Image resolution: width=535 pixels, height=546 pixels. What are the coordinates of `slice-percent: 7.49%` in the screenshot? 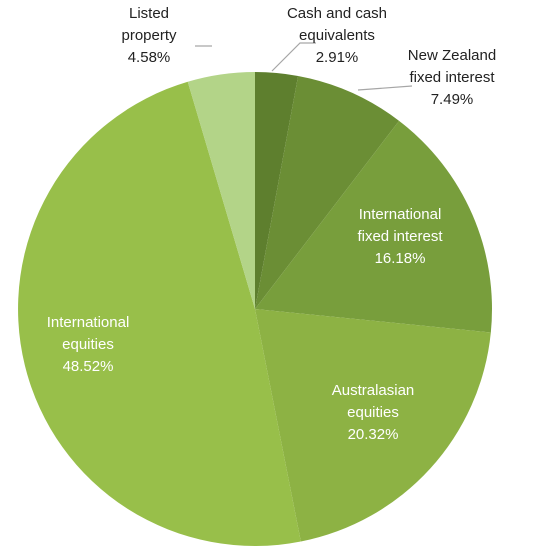 It's located at (452, 99).